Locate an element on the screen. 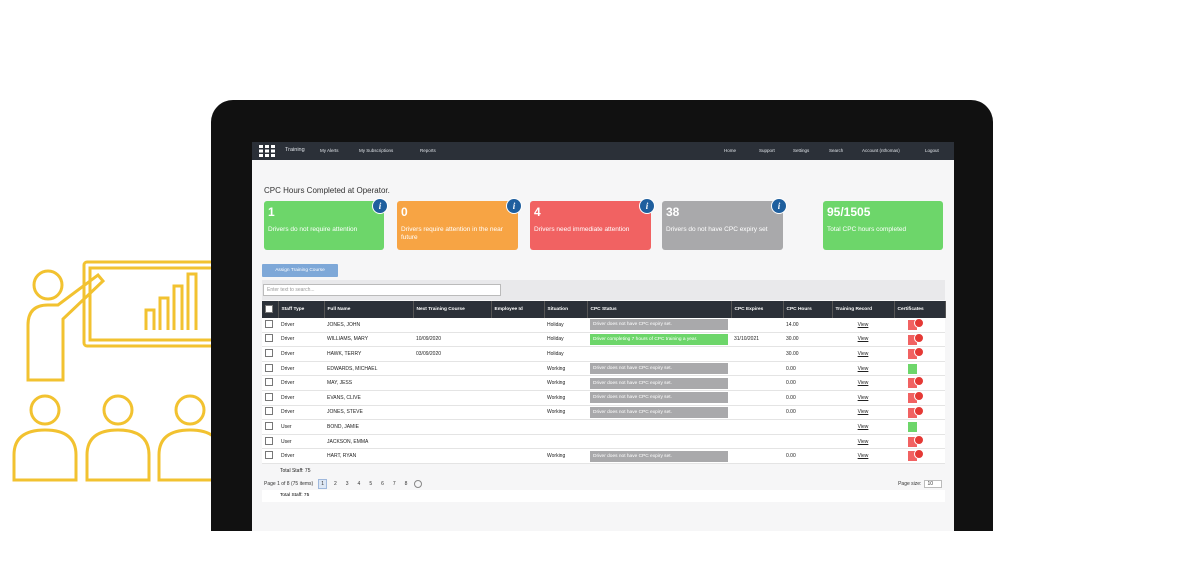  page-number: 3 is located at coordinates (347, 484).